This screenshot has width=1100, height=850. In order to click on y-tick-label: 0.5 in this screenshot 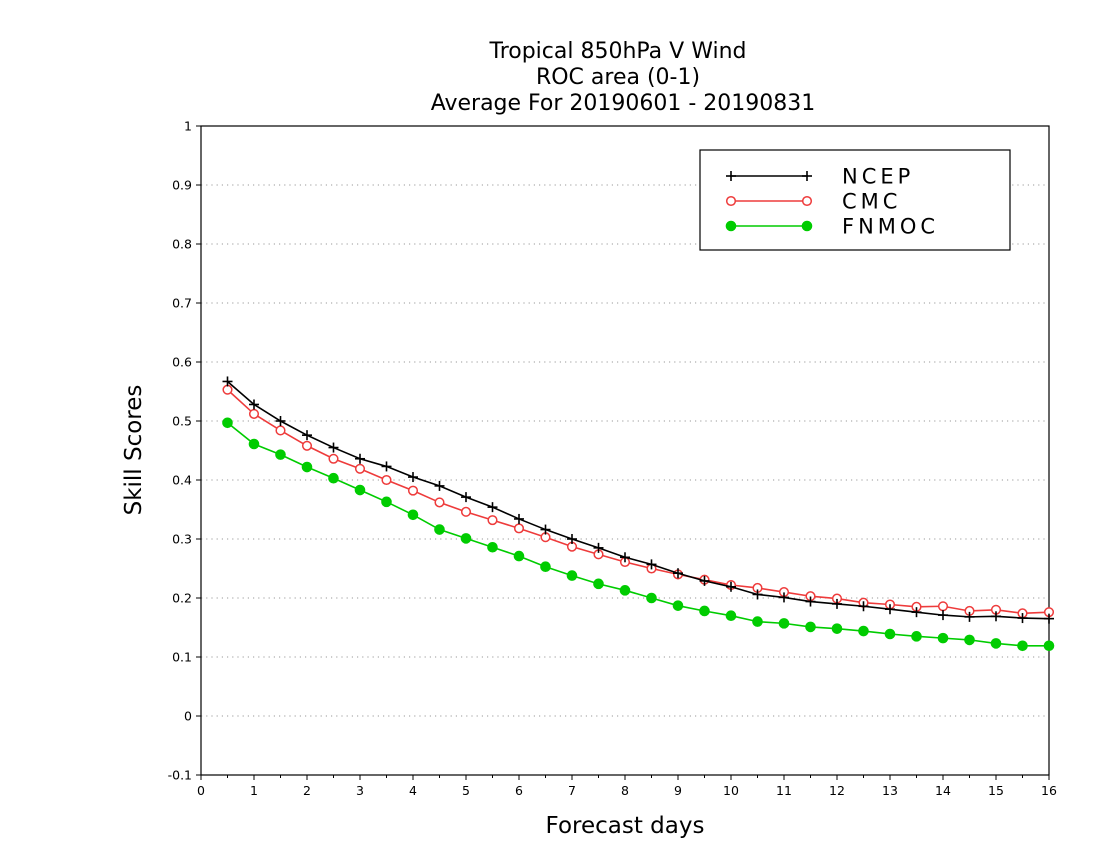, I will do `click(182, 421)`.